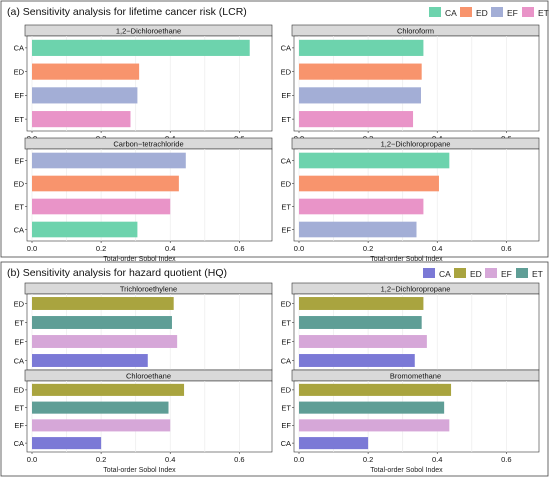 The height and width of the screenshot is (484, 550). What do you see at coordinates (148, 144) in the screenshot?
I see `panel-title: Carbon−tetrachloride` at bounding box center [148, 144].